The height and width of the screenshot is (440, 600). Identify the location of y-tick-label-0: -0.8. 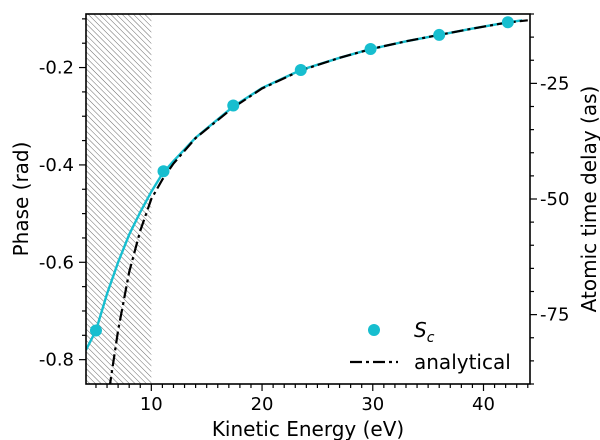
(56, 360).